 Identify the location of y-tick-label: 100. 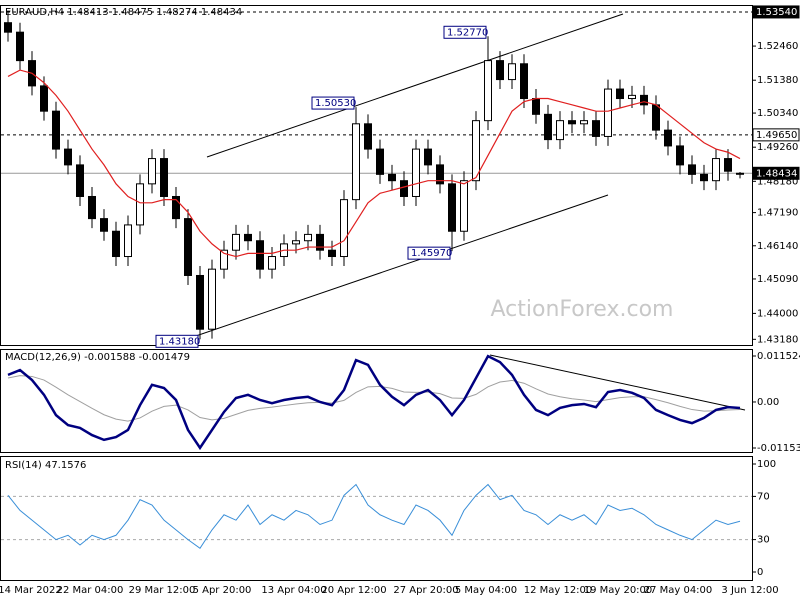
(766, 464).